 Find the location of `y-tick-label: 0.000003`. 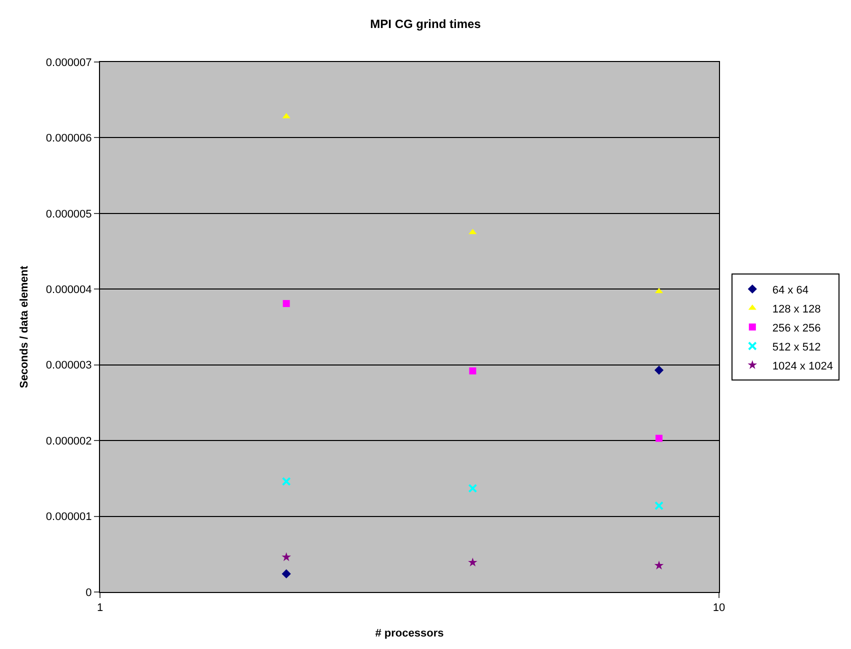

y-tick-label: 0.000003 is located at coordinates (69, 366).